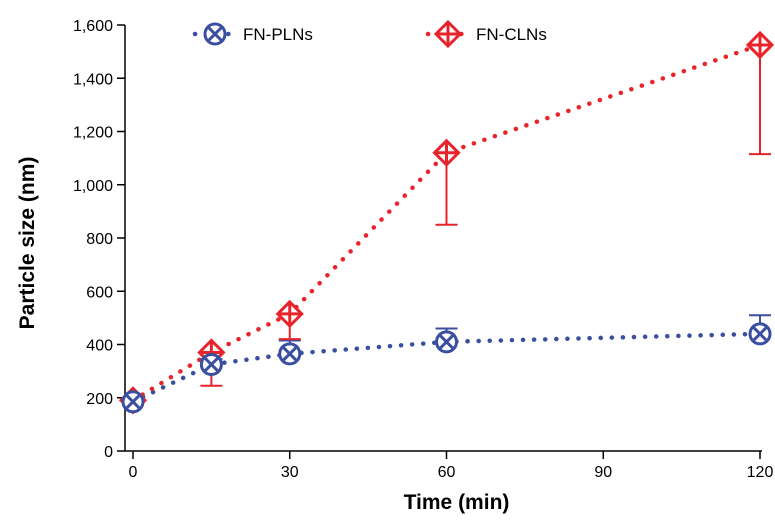 This screenshot has height=523, width=775. What do you see at coordinates (760, 100) in the screenshot?
I see `fn-clns-error-bar` at bounding box center [760, 100].